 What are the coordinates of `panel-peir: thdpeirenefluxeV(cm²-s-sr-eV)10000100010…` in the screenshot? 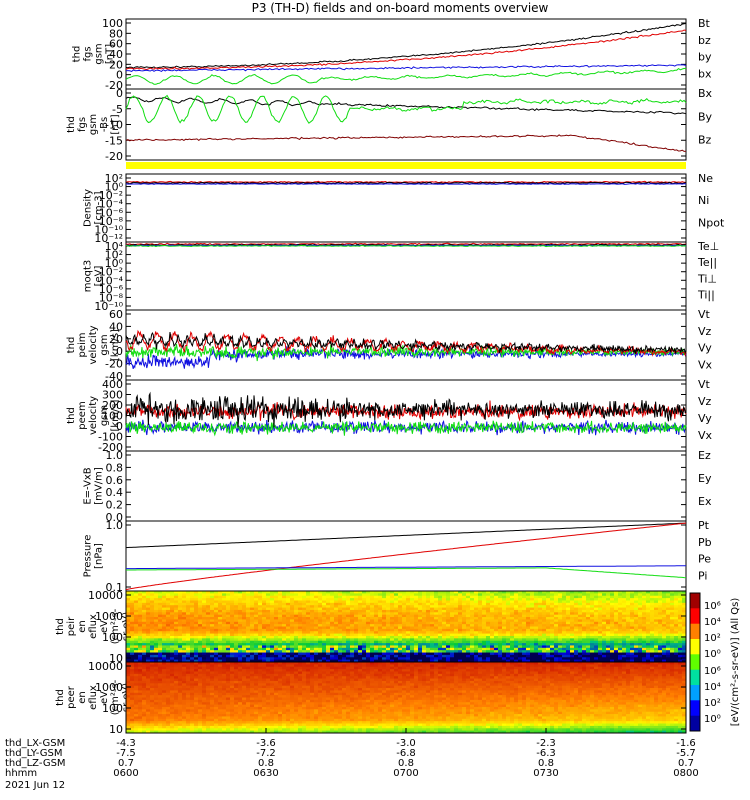 It's located at (371, 627).